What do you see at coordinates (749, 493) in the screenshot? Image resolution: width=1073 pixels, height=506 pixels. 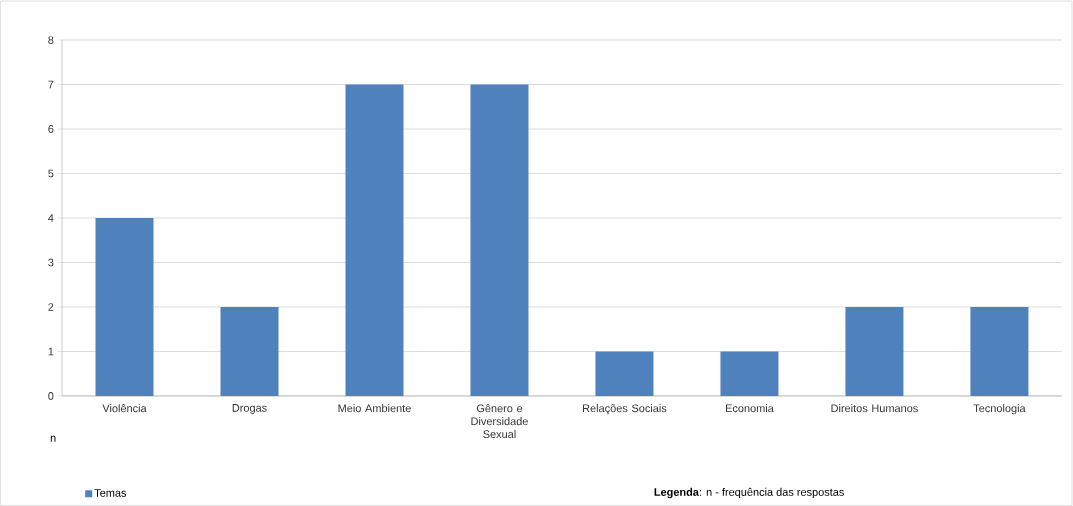 I see `text: Legenda: n - frequência das respostas` at bounding box center [749, 493].